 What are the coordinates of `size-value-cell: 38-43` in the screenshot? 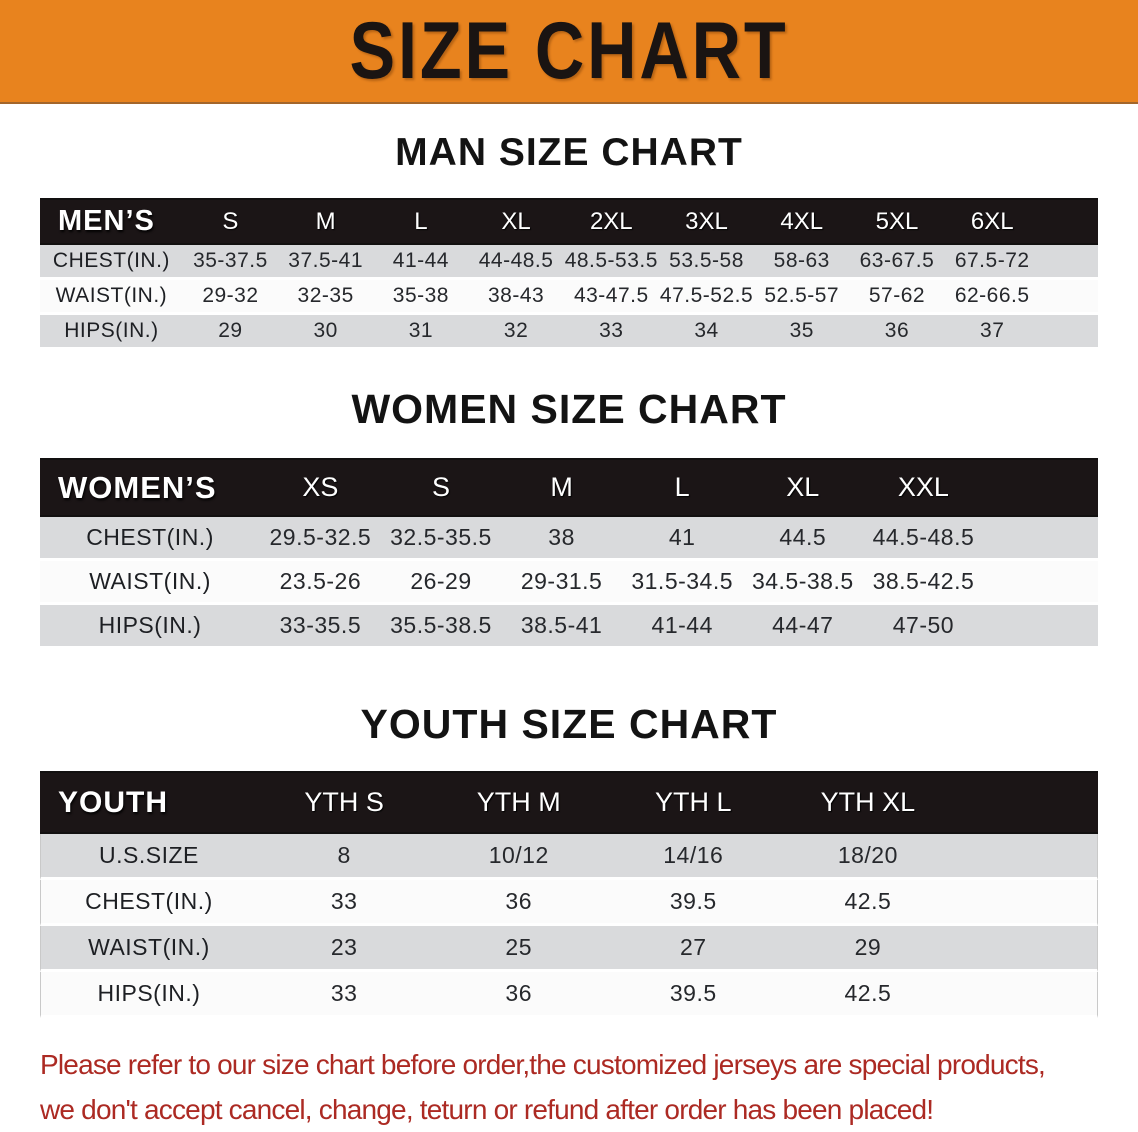 It's located at (516, 297).